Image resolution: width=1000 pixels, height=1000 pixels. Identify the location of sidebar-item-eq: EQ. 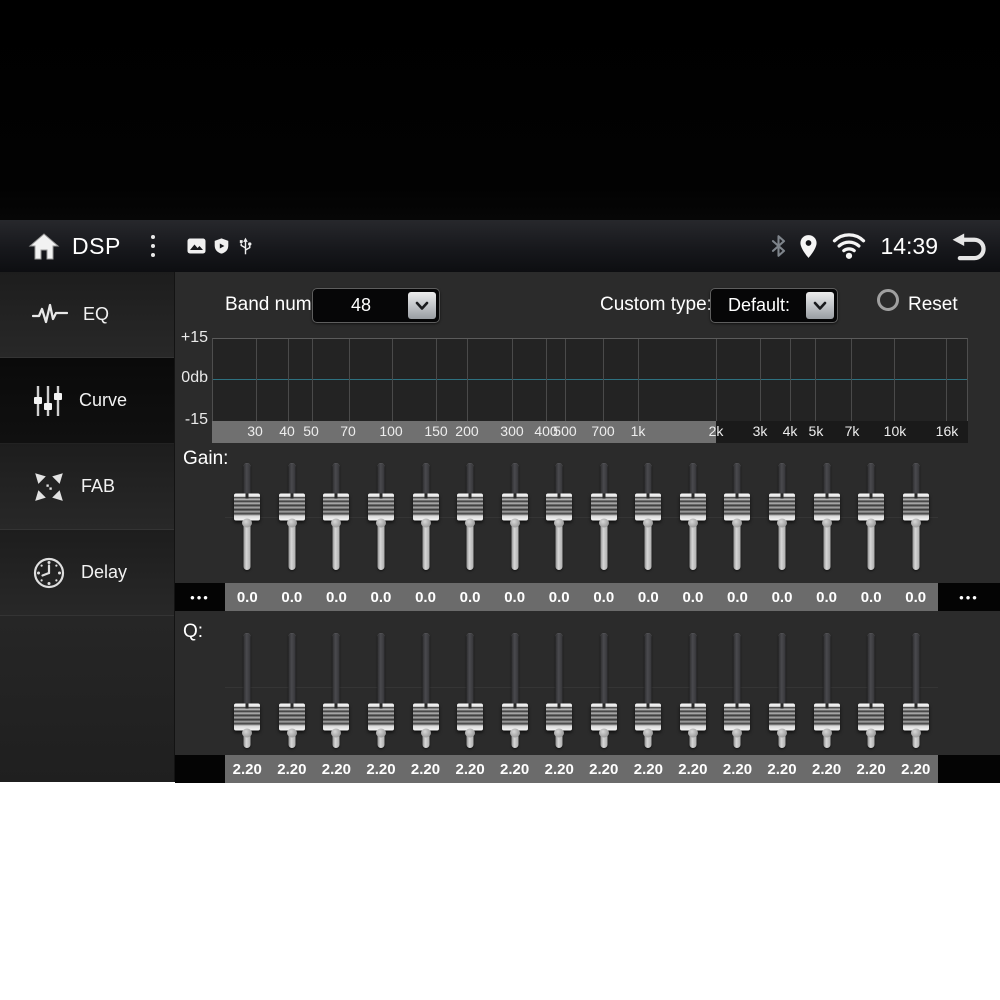
(87, 315).